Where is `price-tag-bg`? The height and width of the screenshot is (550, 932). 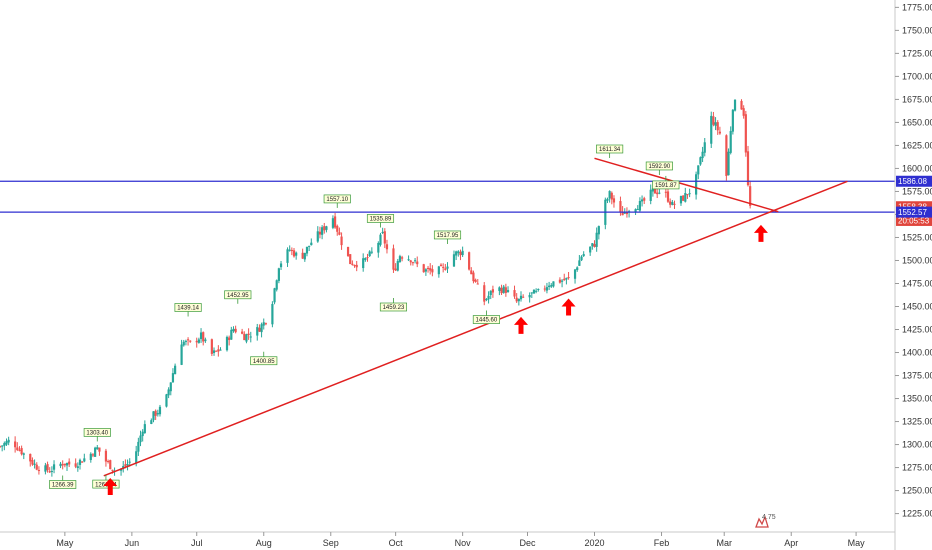
price-tag-bg is located at coordinates (914, 220).